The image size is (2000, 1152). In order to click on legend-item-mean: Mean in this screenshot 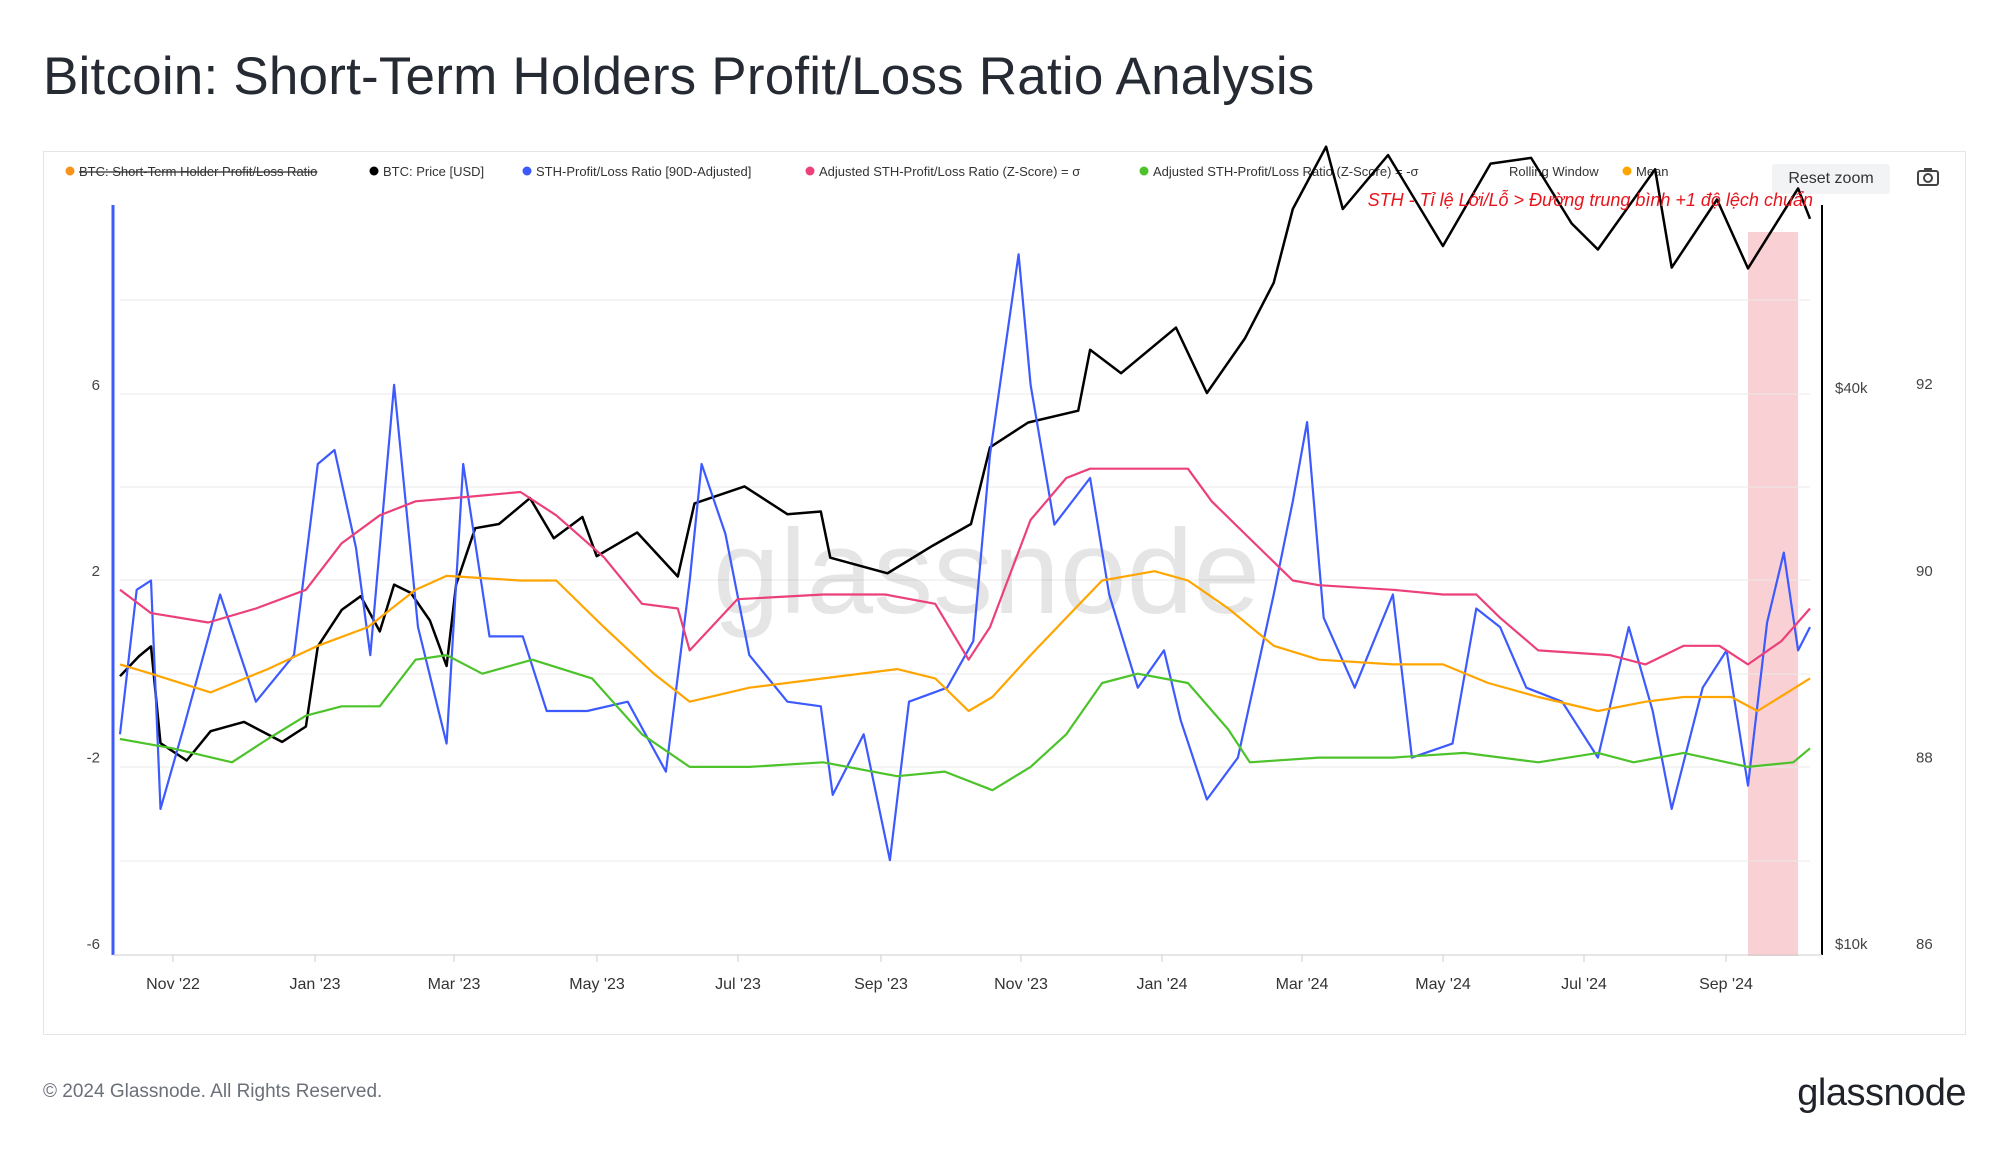, I will do `click(1645, 171)`.